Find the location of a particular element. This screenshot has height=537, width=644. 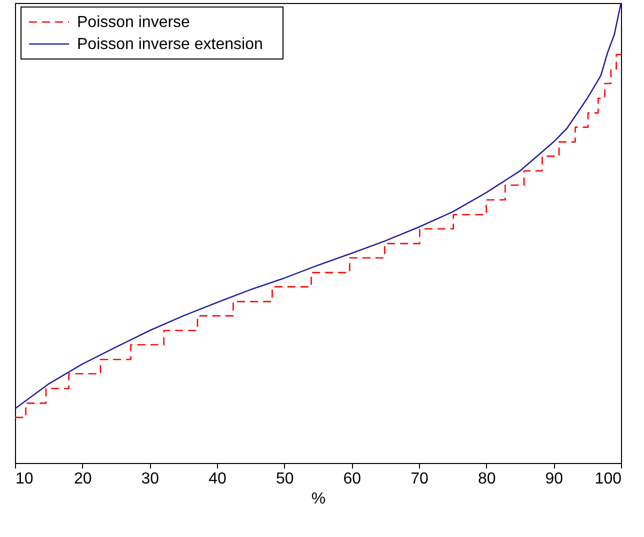

x-tick-label: 50 is located at coordinates (285, 479).